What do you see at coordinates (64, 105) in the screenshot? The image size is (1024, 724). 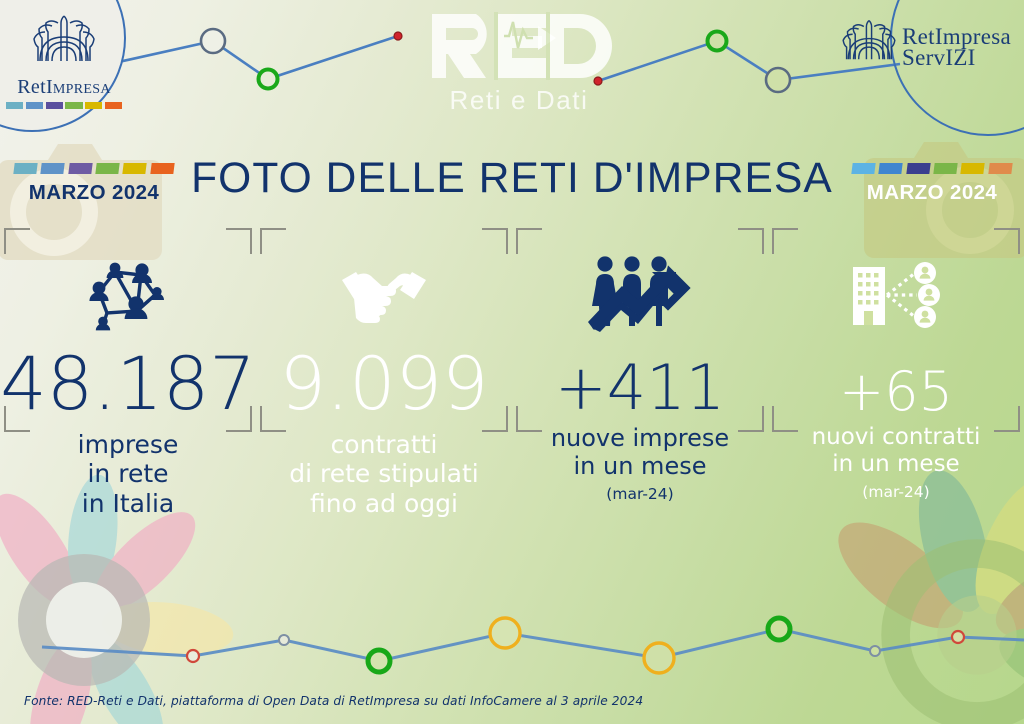 I see `logo-colorbar` at bounding box center [64, 105].